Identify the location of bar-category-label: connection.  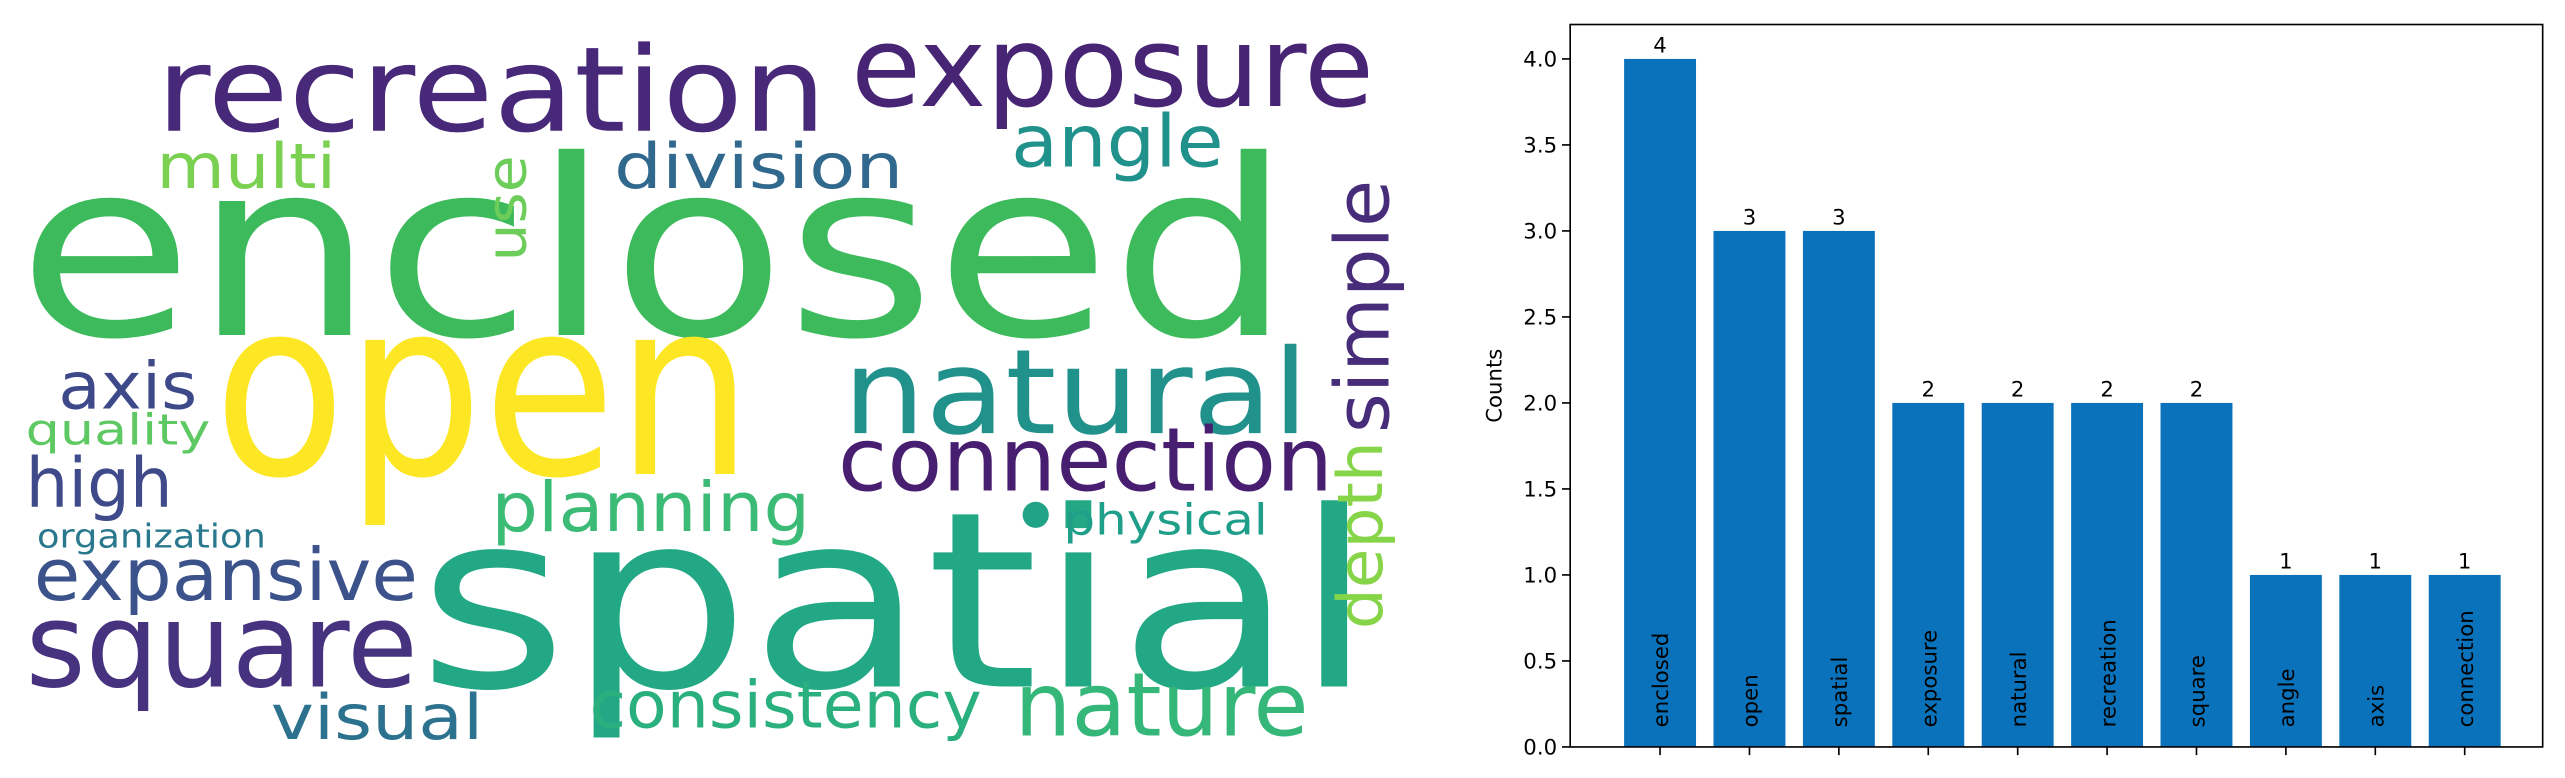
(2466, 668).